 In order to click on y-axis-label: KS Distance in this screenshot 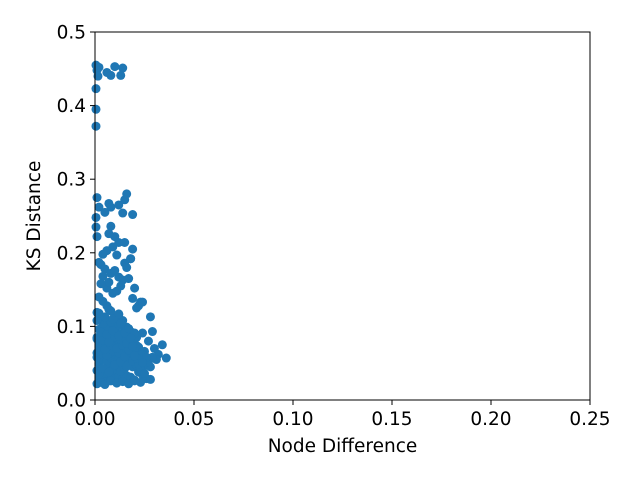, I will do `click(34, 216)`.